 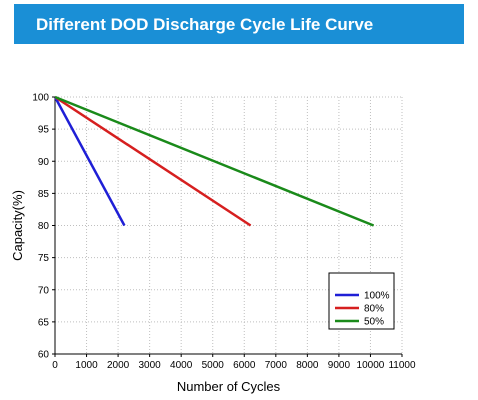 What do you see at coordinates (44, 130) in the screenshot?
I see `y-tick-label: 95` at bounding box center [44, 130].